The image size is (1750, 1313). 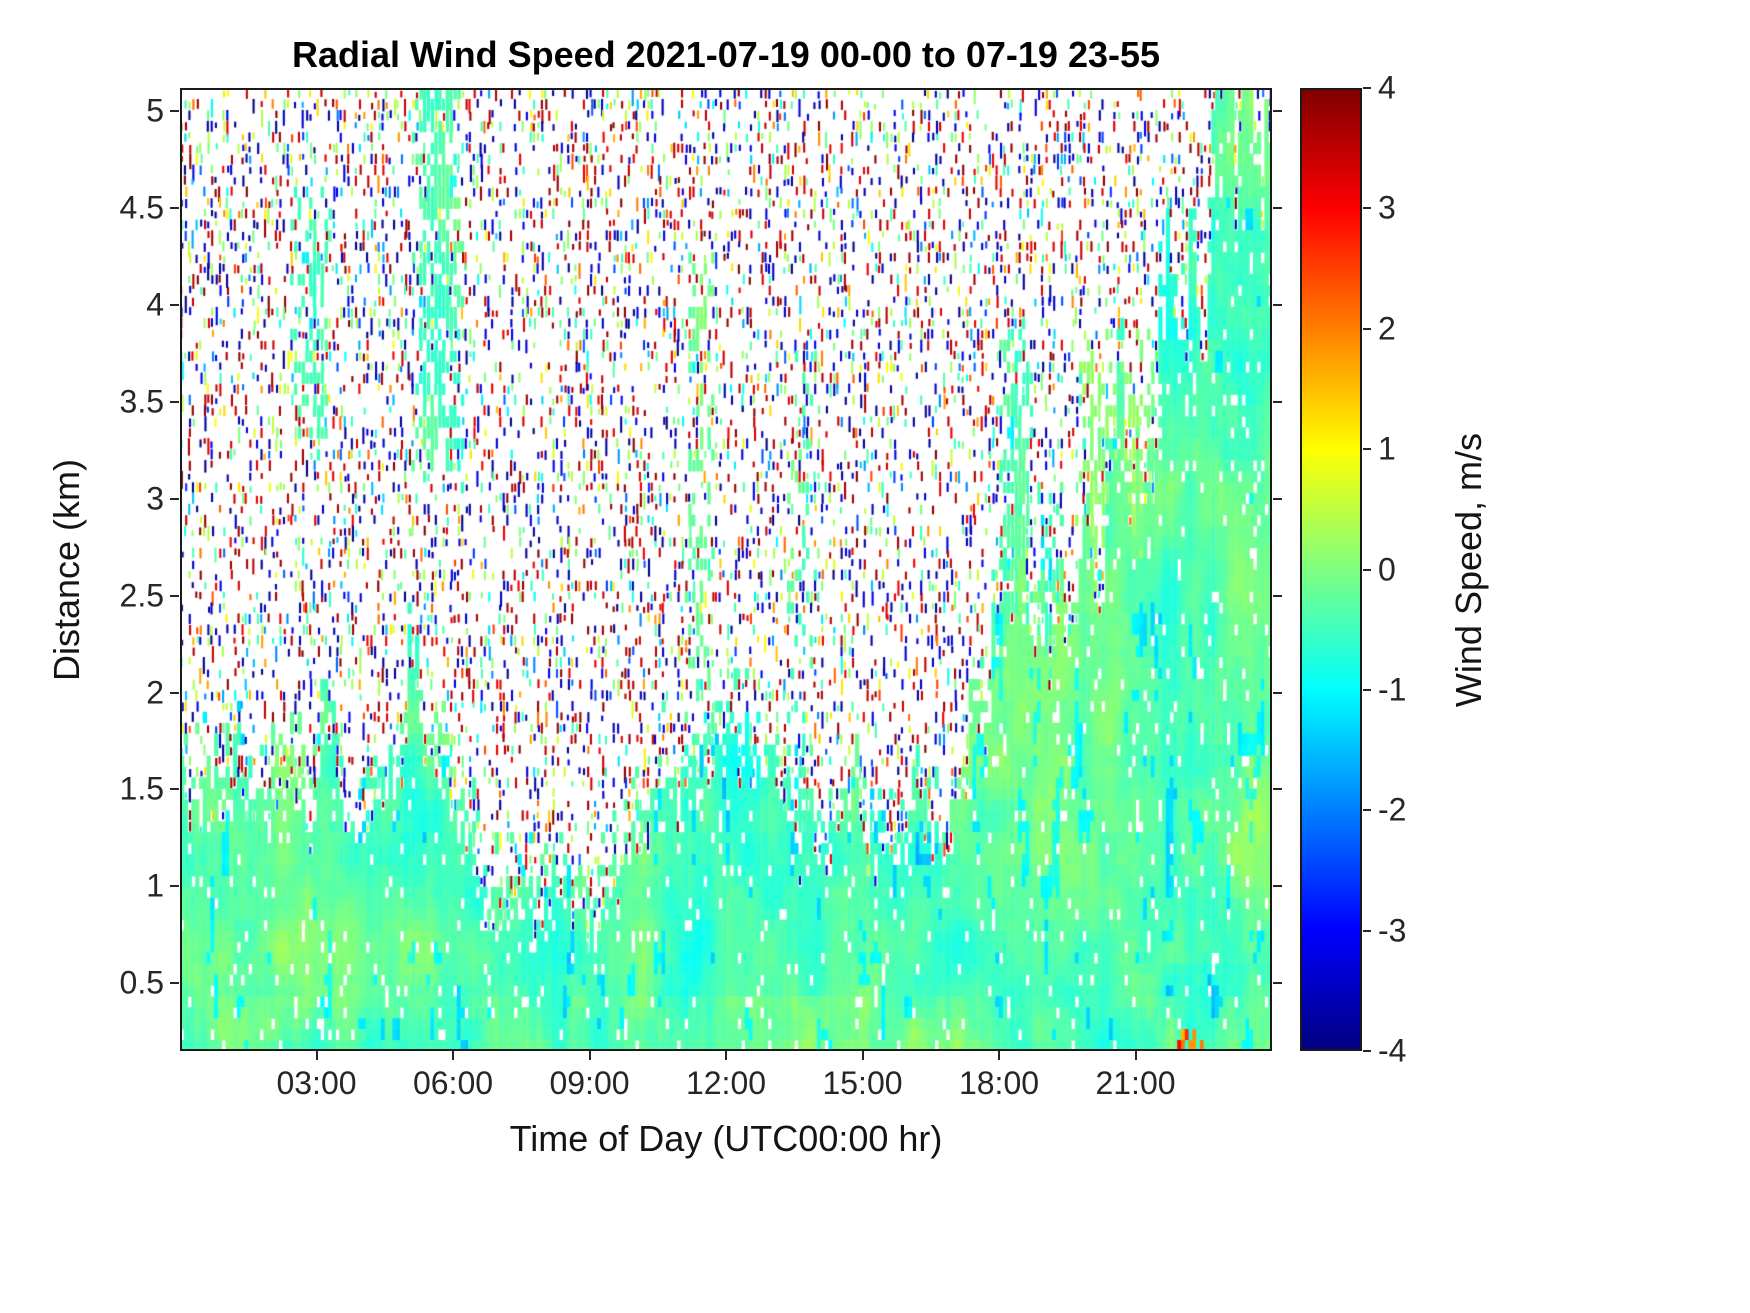 I want to click on y-tick-label: 3, so click(x=155, y=498).